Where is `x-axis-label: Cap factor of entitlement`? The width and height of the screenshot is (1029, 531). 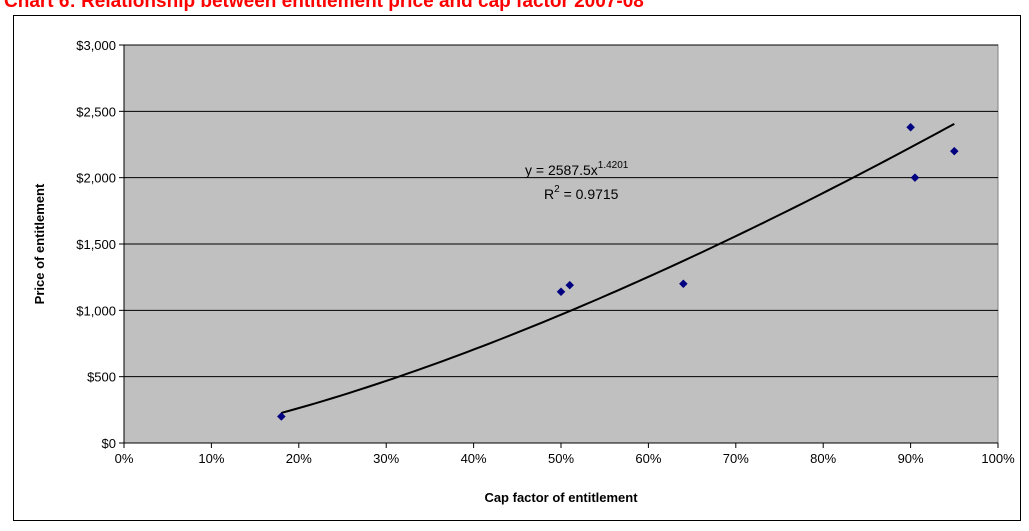
x-axis-label: Cap factor of entitlement is located at coordinates (561, 497).